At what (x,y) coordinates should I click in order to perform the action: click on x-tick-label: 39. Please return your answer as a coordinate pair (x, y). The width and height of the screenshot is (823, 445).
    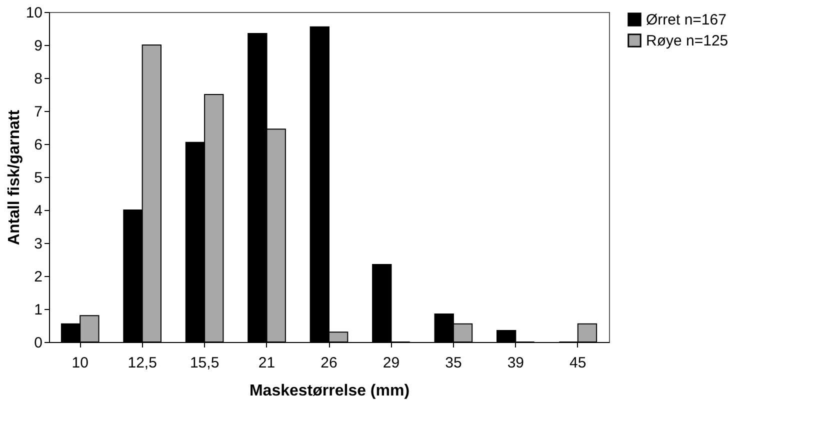
    Looking at the image, I should click on (515, 363).